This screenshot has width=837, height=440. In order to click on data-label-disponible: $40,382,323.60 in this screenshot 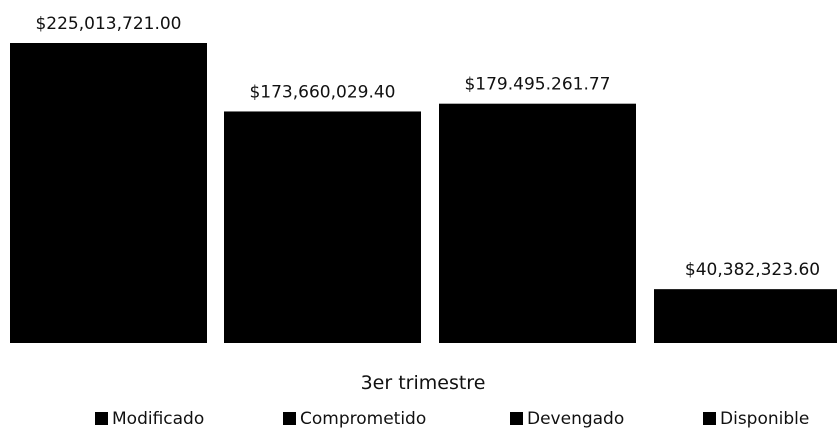, I will do `click(752, 270)`.